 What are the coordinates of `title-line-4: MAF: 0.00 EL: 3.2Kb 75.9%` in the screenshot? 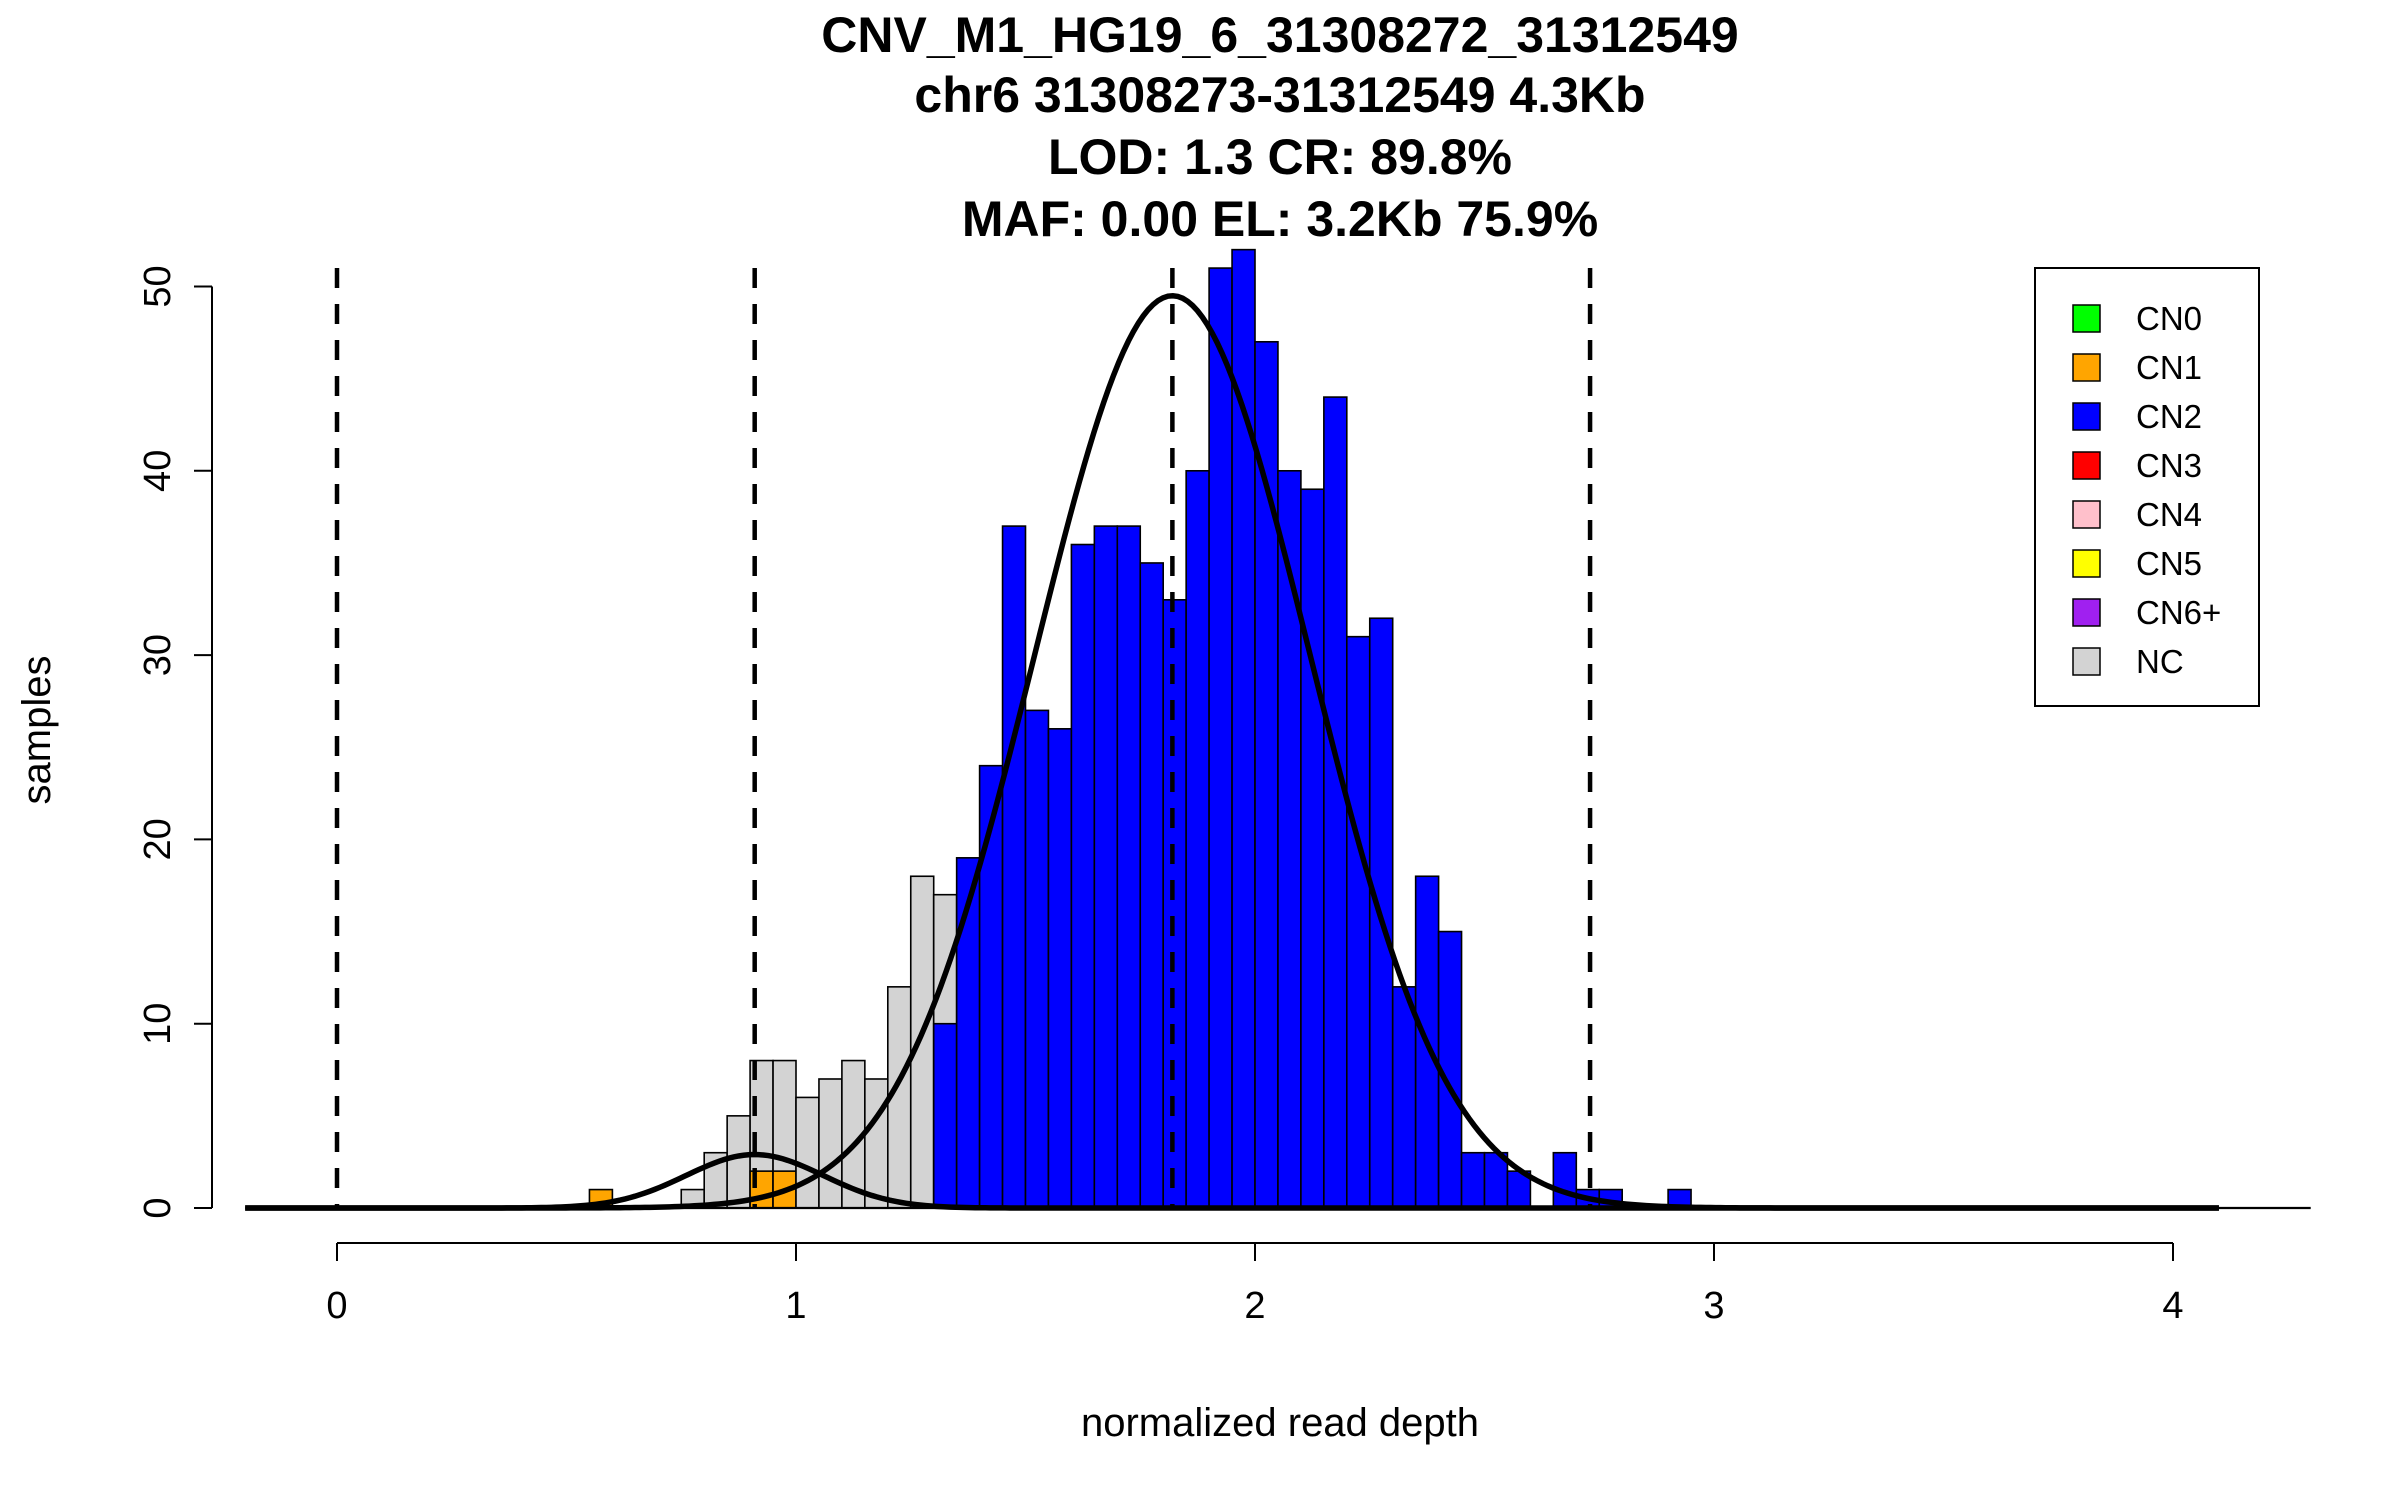 It's located at (1280, 219).